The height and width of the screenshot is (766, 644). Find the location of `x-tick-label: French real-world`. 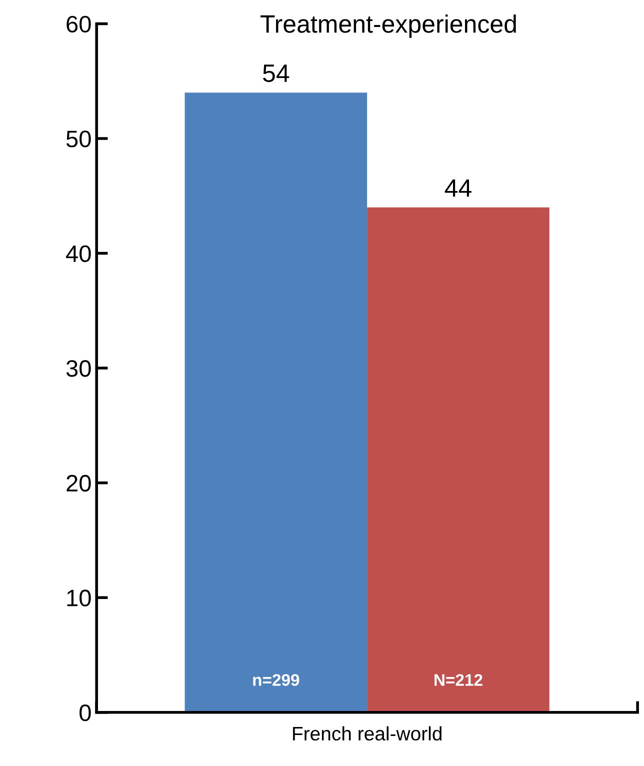

x-tick-label: French real-world is located at coordinates (367, 733).